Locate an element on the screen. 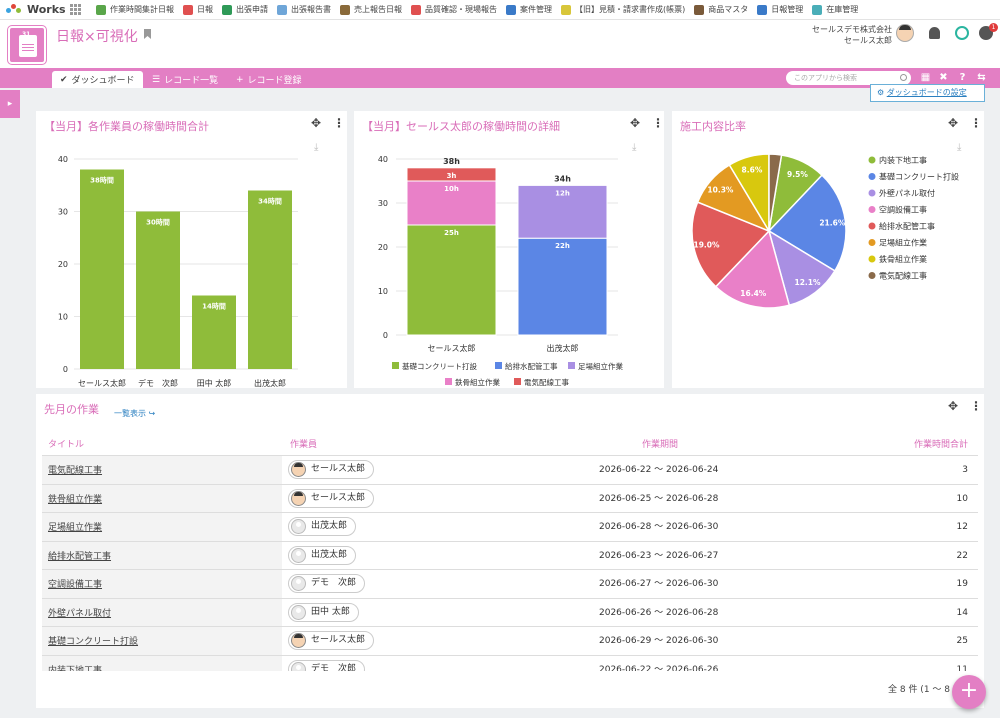 The width and height of the screenshot is (1000, 718). bookmark-link: 日報 is located at coordinates (198, 9).